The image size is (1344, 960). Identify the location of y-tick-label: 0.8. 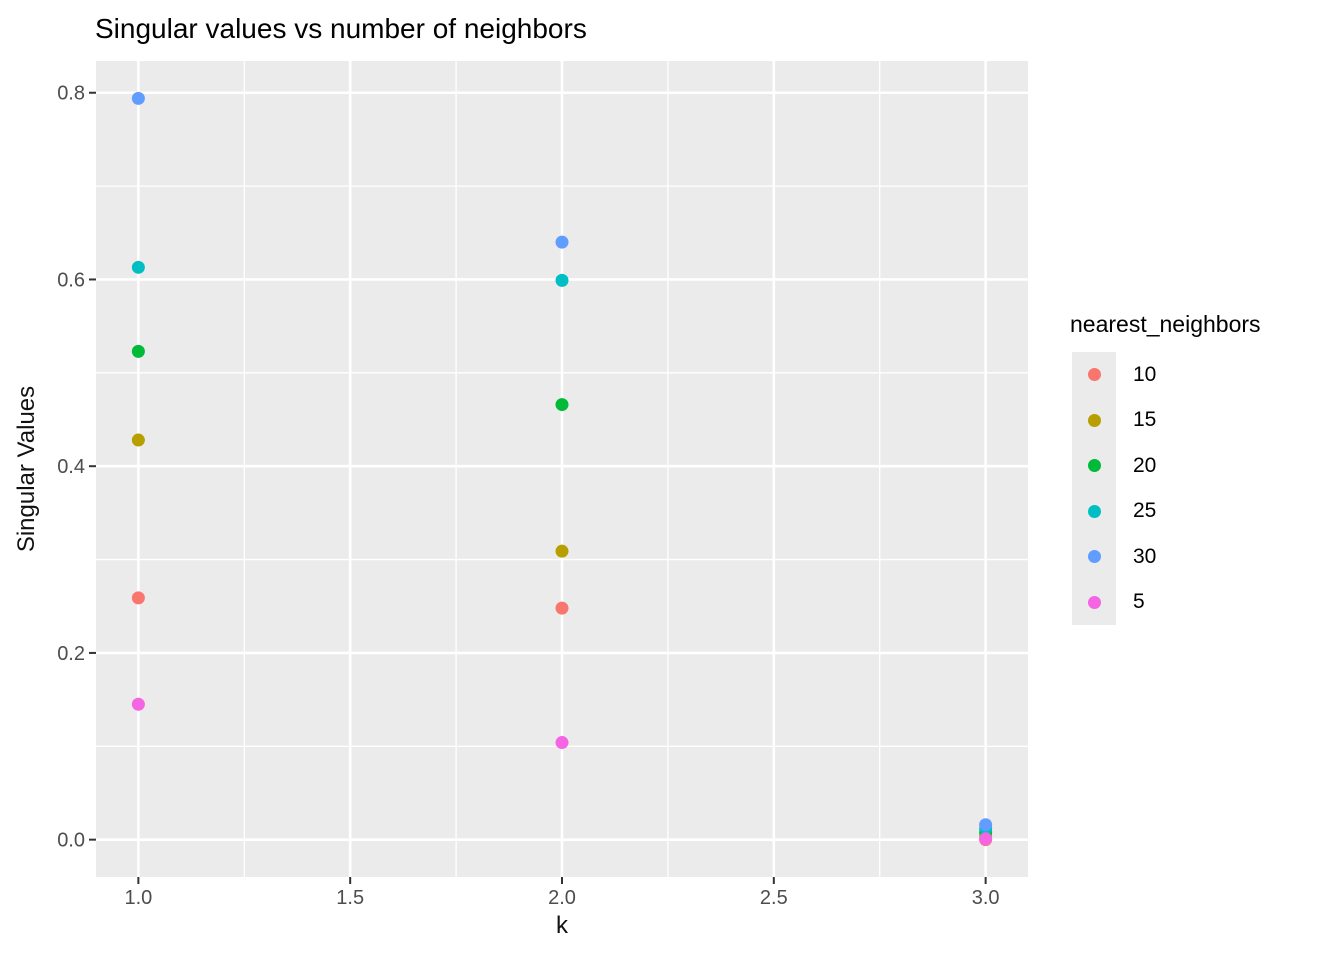
(71, 94).